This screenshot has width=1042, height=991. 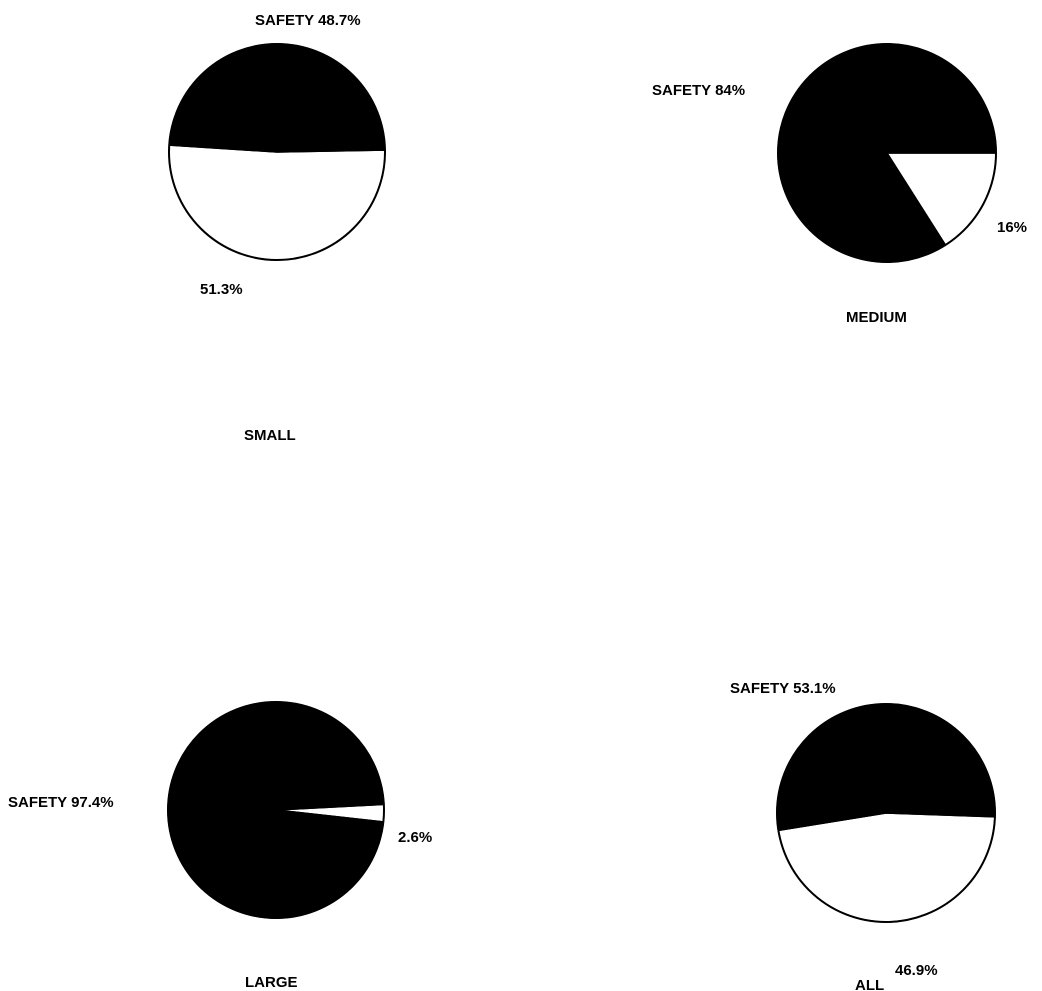 What do you see at coordinates (698, 90) in the screenshot?
I see `pie-medium-safety-label: SAFETY 84%` at bounding box center [698, 90].